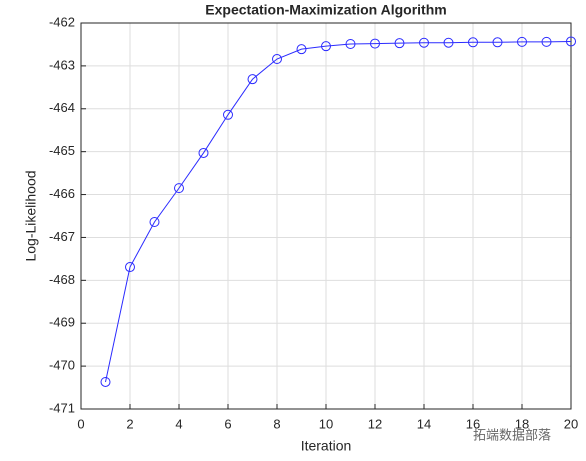 The height and width of the screenshot is (461, 586). What do you see at coordinates (326, 423) in the screenshot?
I see `x-tick-label: 10` at bounding box center [326, 423].